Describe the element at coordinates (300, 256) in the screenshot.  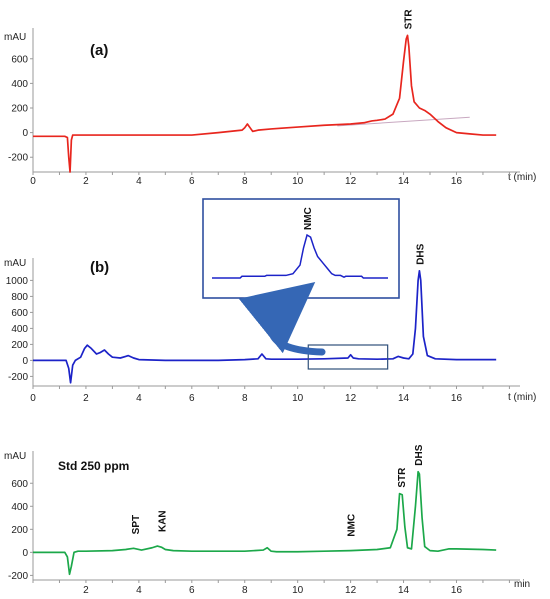
I see `inset-trace` at that location.